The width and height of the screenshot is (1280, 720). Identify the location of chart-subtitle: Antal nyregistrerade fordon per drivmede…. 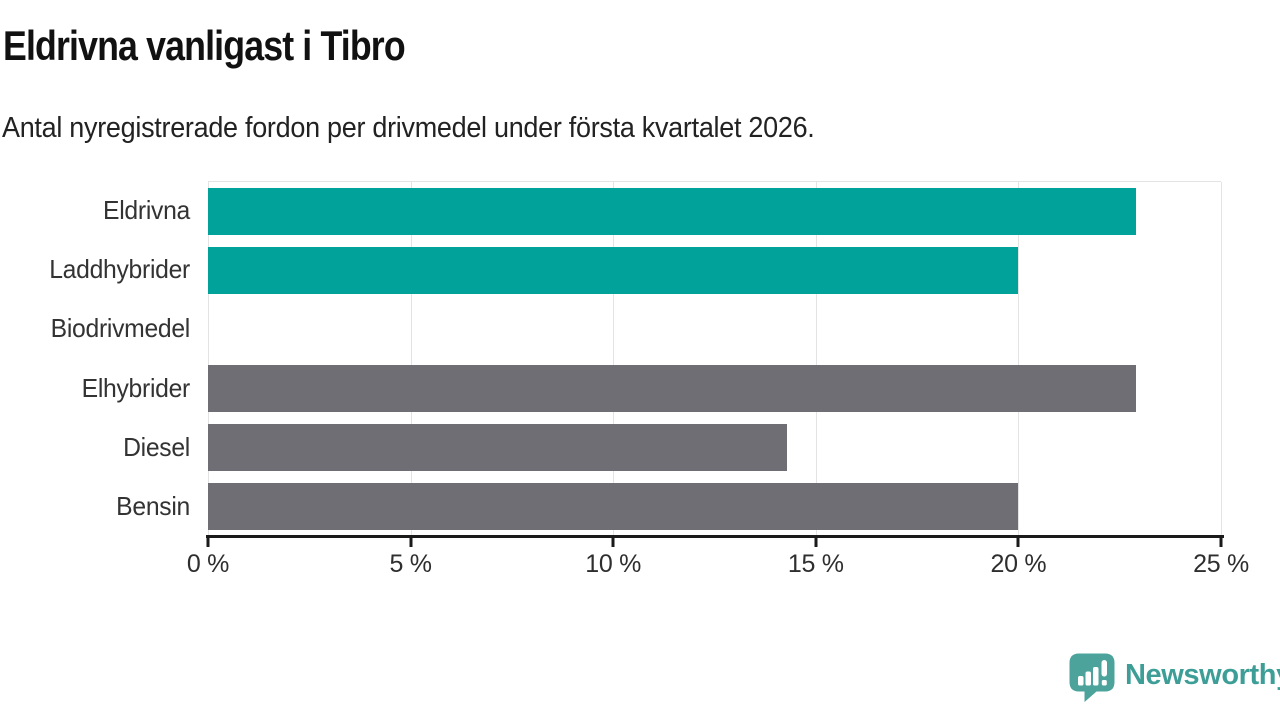
(408, 128).